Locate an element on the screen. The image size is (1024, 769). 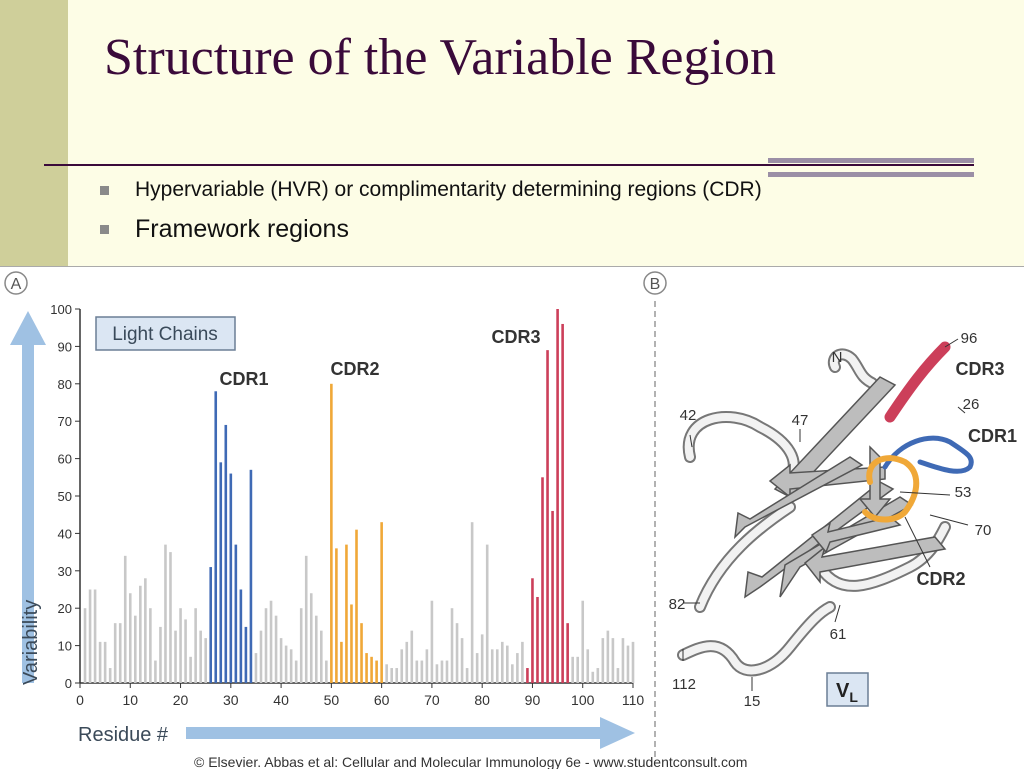
vl-box is located at coordinates (847, 689).